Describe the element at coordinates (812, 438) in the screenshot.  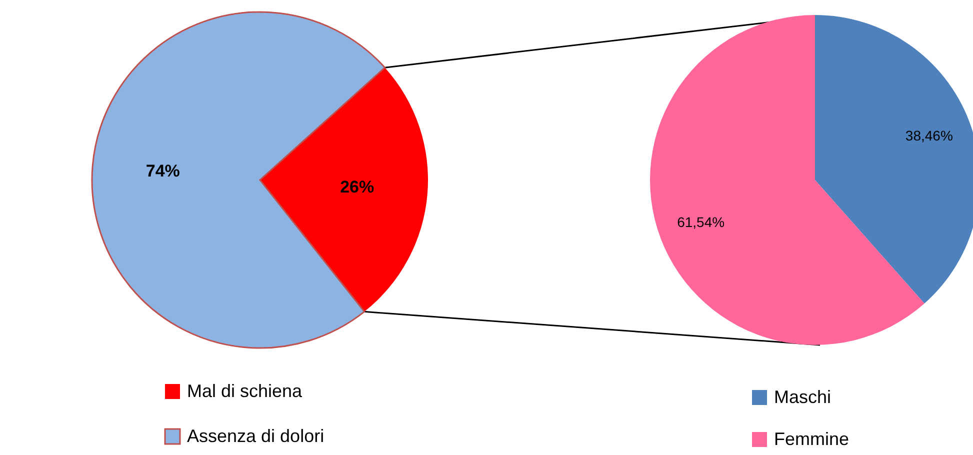
I see `legend-label: Femmine` at that location.